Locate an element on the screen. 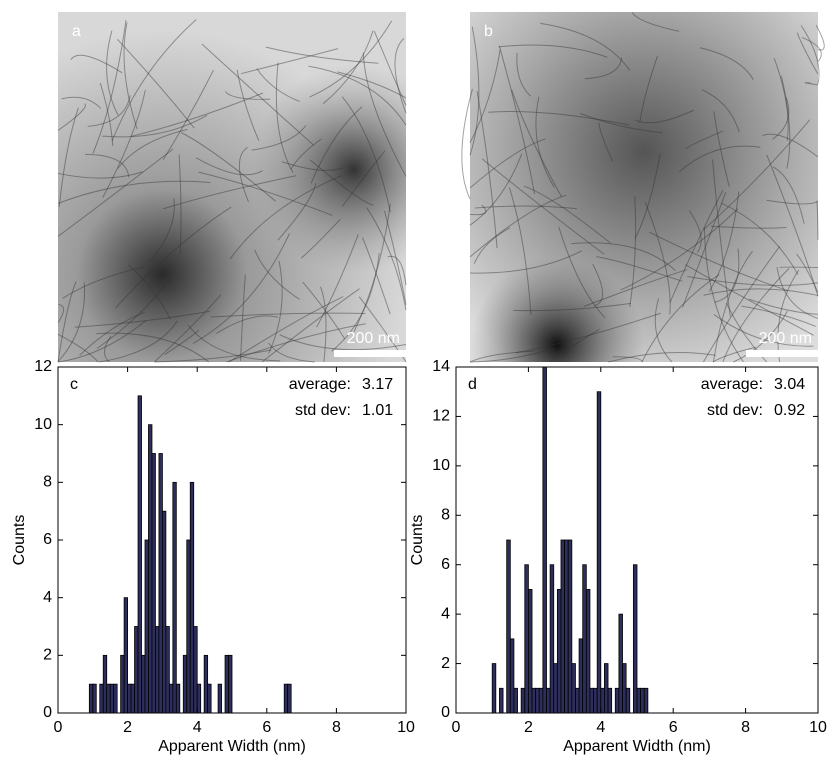  panel-label: d is located at coordinates (472, 384).